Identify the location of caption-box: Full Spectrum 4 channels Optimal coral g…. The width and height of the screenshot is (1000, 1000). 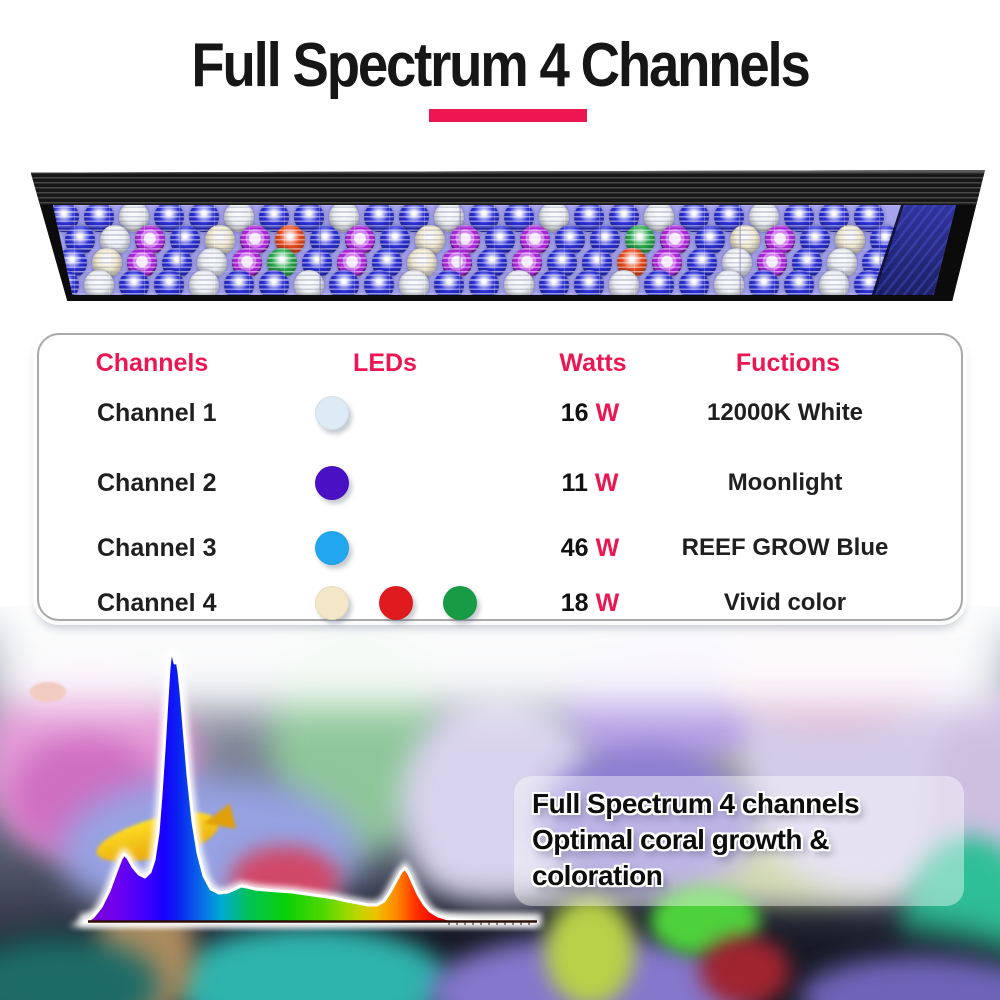
(739, 841).